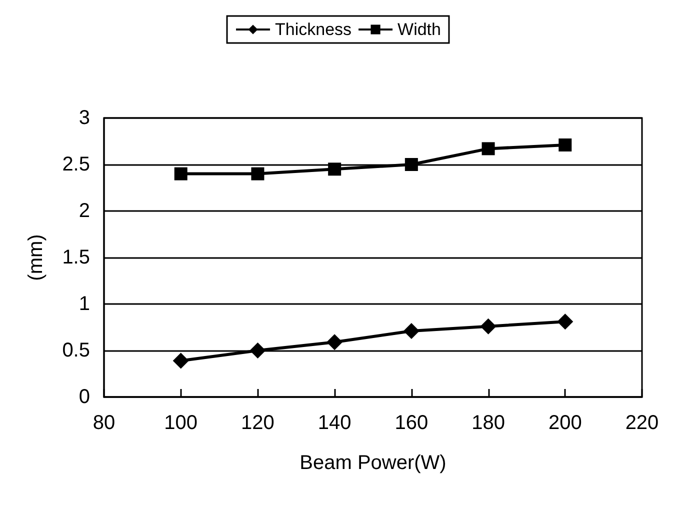 This screenshot has height=519, width=676. I want to click on legend-label: Width, so click(420, 29).